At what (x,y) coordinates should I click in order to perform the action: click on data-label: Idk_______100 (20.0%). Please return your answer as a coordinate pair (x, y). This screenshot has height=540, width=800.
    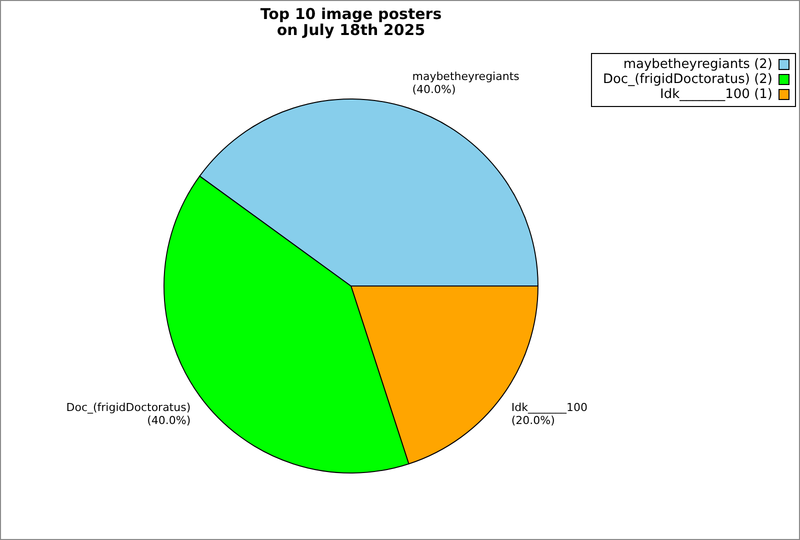
    Looking at the image, I should click on (549, 413).